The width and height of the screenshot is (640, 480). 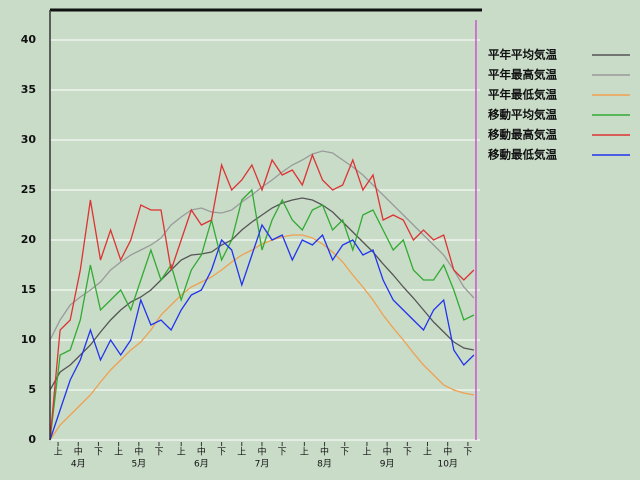 What do you see at coordinates (522, 95) in the screenshot?
I see `legend-label: 平年最低気温` at bounding box center [522, 95].